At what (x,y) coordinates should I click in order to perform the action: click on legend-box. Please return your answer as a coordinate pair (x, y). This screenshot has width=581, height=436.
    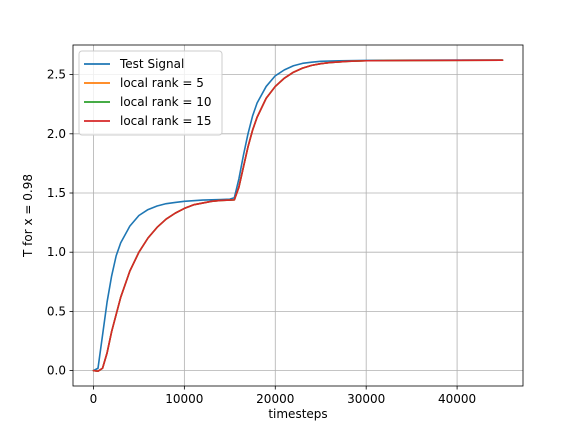
    Looking at the image, I should click on (150, 93).